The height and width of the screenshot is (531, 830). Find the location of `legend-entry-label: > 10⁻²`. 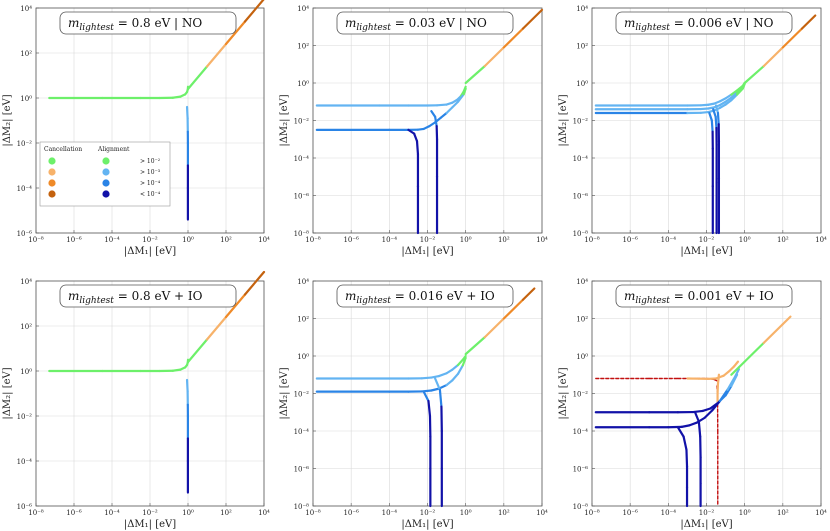

legend-entry-label: > 10⁻² is located at coordinates (150, 161).